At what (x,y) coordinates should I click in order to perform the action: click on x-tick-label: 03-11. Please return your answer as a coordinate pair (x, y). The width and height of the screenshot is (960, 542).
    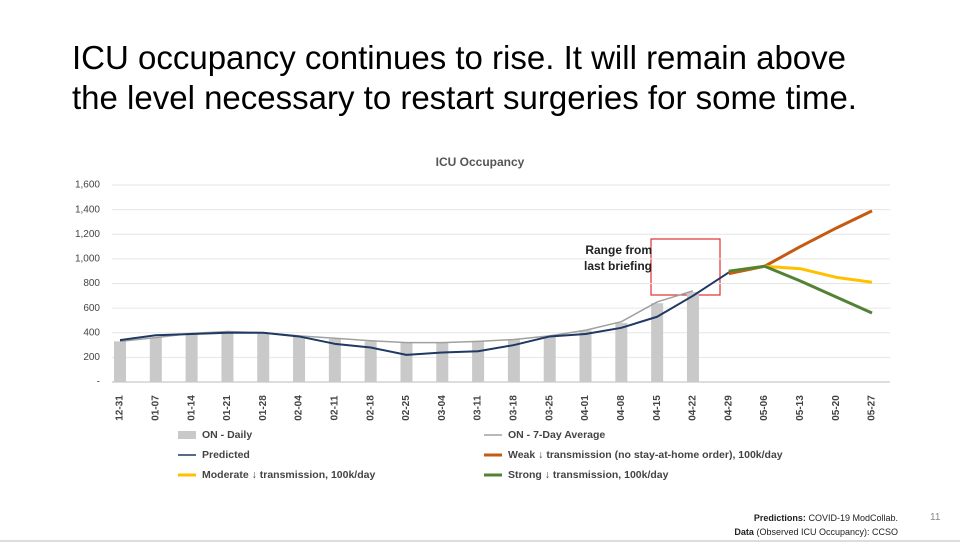
    Looking at the image, I should click on (478, 407).